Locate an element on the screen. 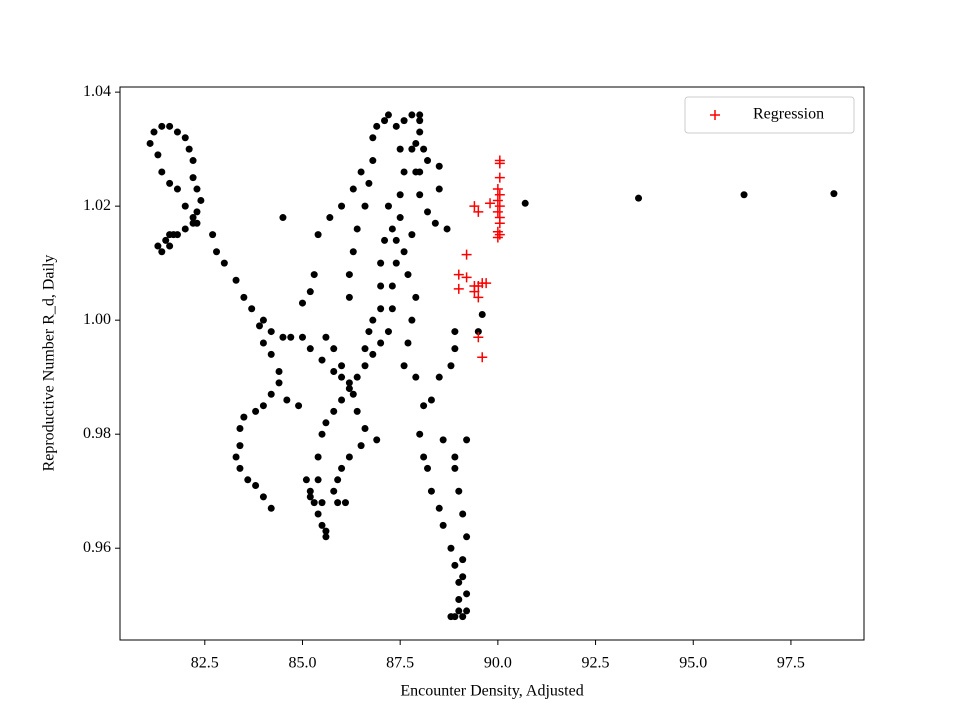  x-tick-label: 87.5 is located at coordinates (400, 663).